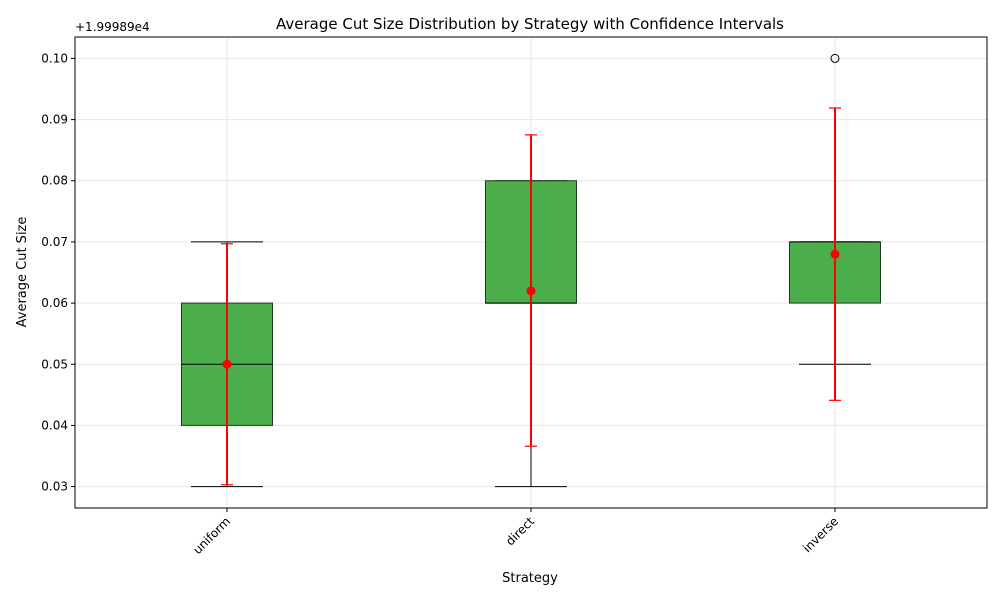 The width and height of the screenshot is (1000, 604). What do you see at coordinates (112, 27) in the screenshot?
I see `y-offset-label: +1.99989e4` at bounding box center [112, 27].